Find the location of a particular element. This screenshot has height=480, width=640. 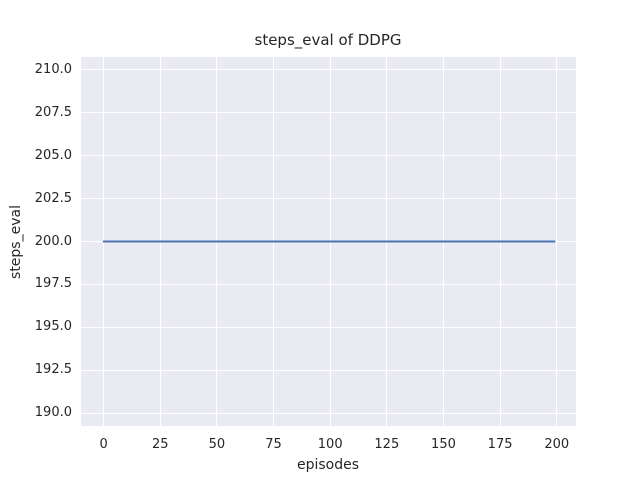

y-tick-label: 207.5 is located at coordinates (53, 112).